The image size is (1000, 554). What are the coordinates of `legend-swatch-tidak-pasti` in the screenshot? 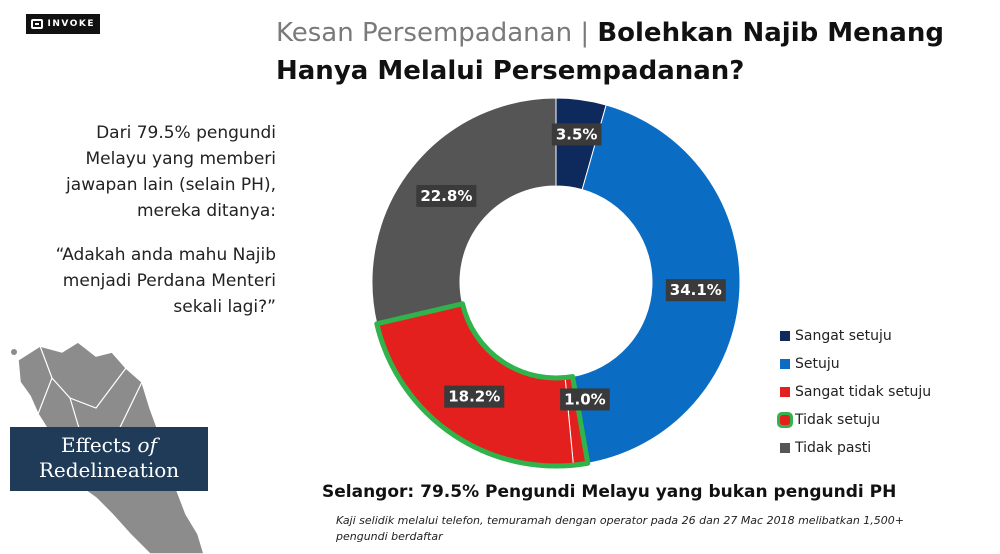 It's located at (785, 448).